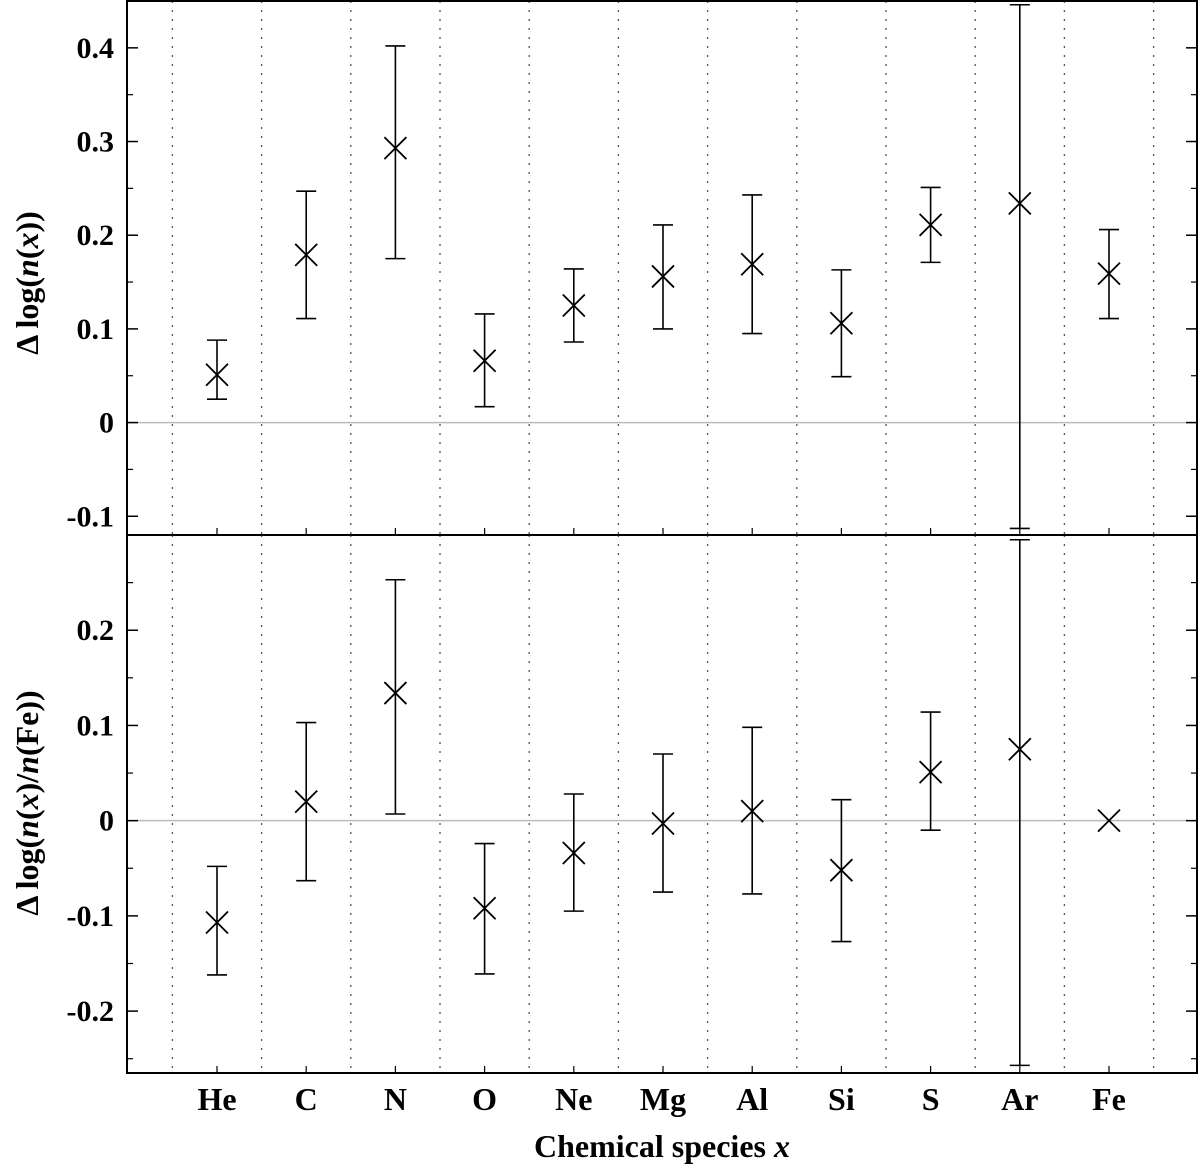  I want to click on x-tick-label-al: Al, so click(752, 1099).